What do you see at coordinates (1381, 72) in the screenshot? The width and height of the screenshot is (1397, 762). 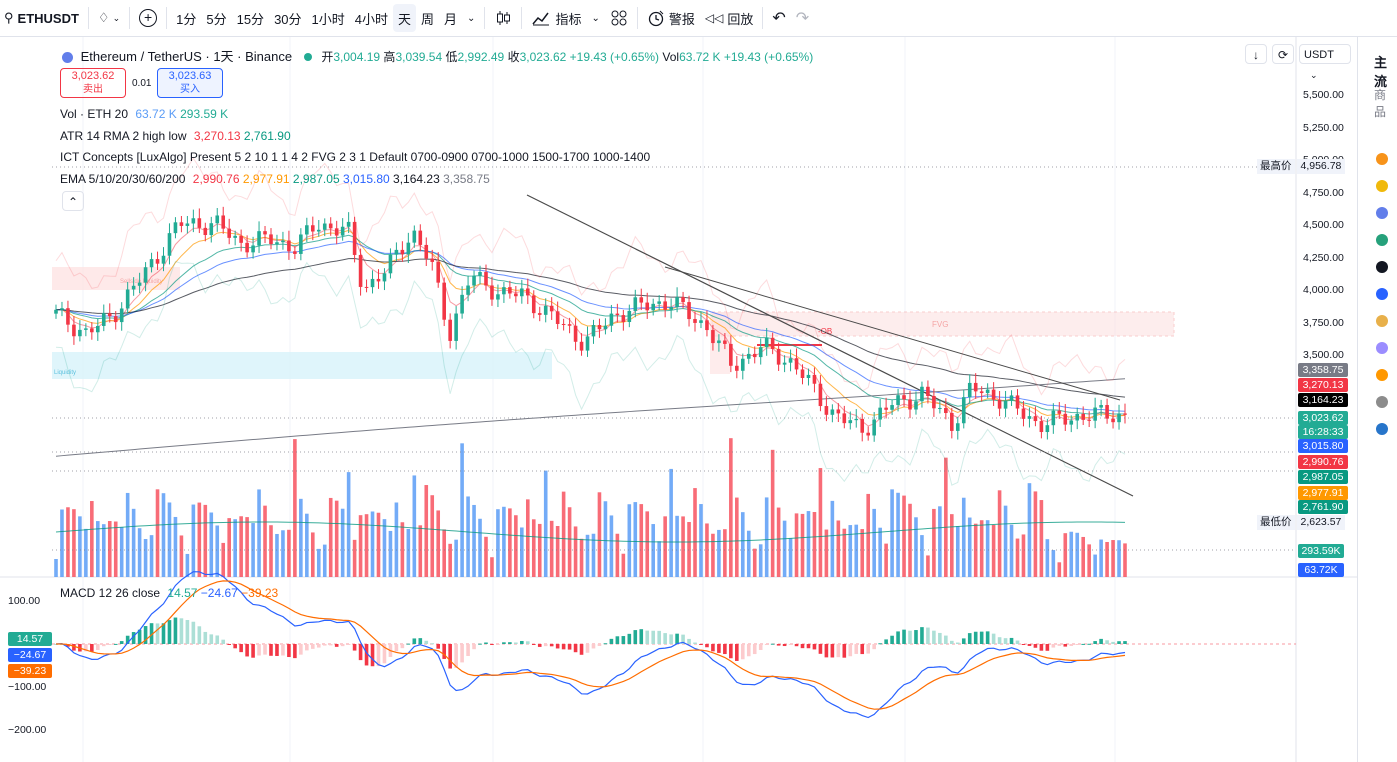 I see `watchlist-title: 主流` at bounding box center [1381, 72].